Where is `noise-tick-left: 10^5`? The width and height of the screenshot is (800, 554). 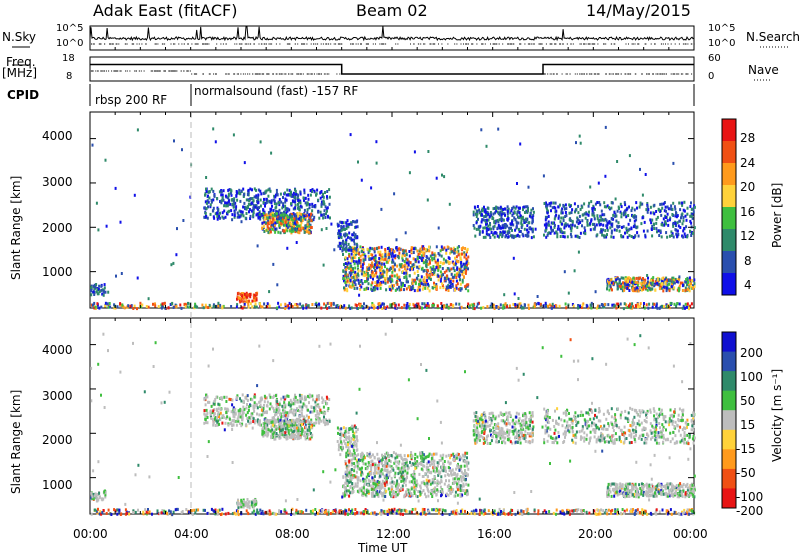
noise-tick-left: 10^5 is located at coordinates (70, 28).